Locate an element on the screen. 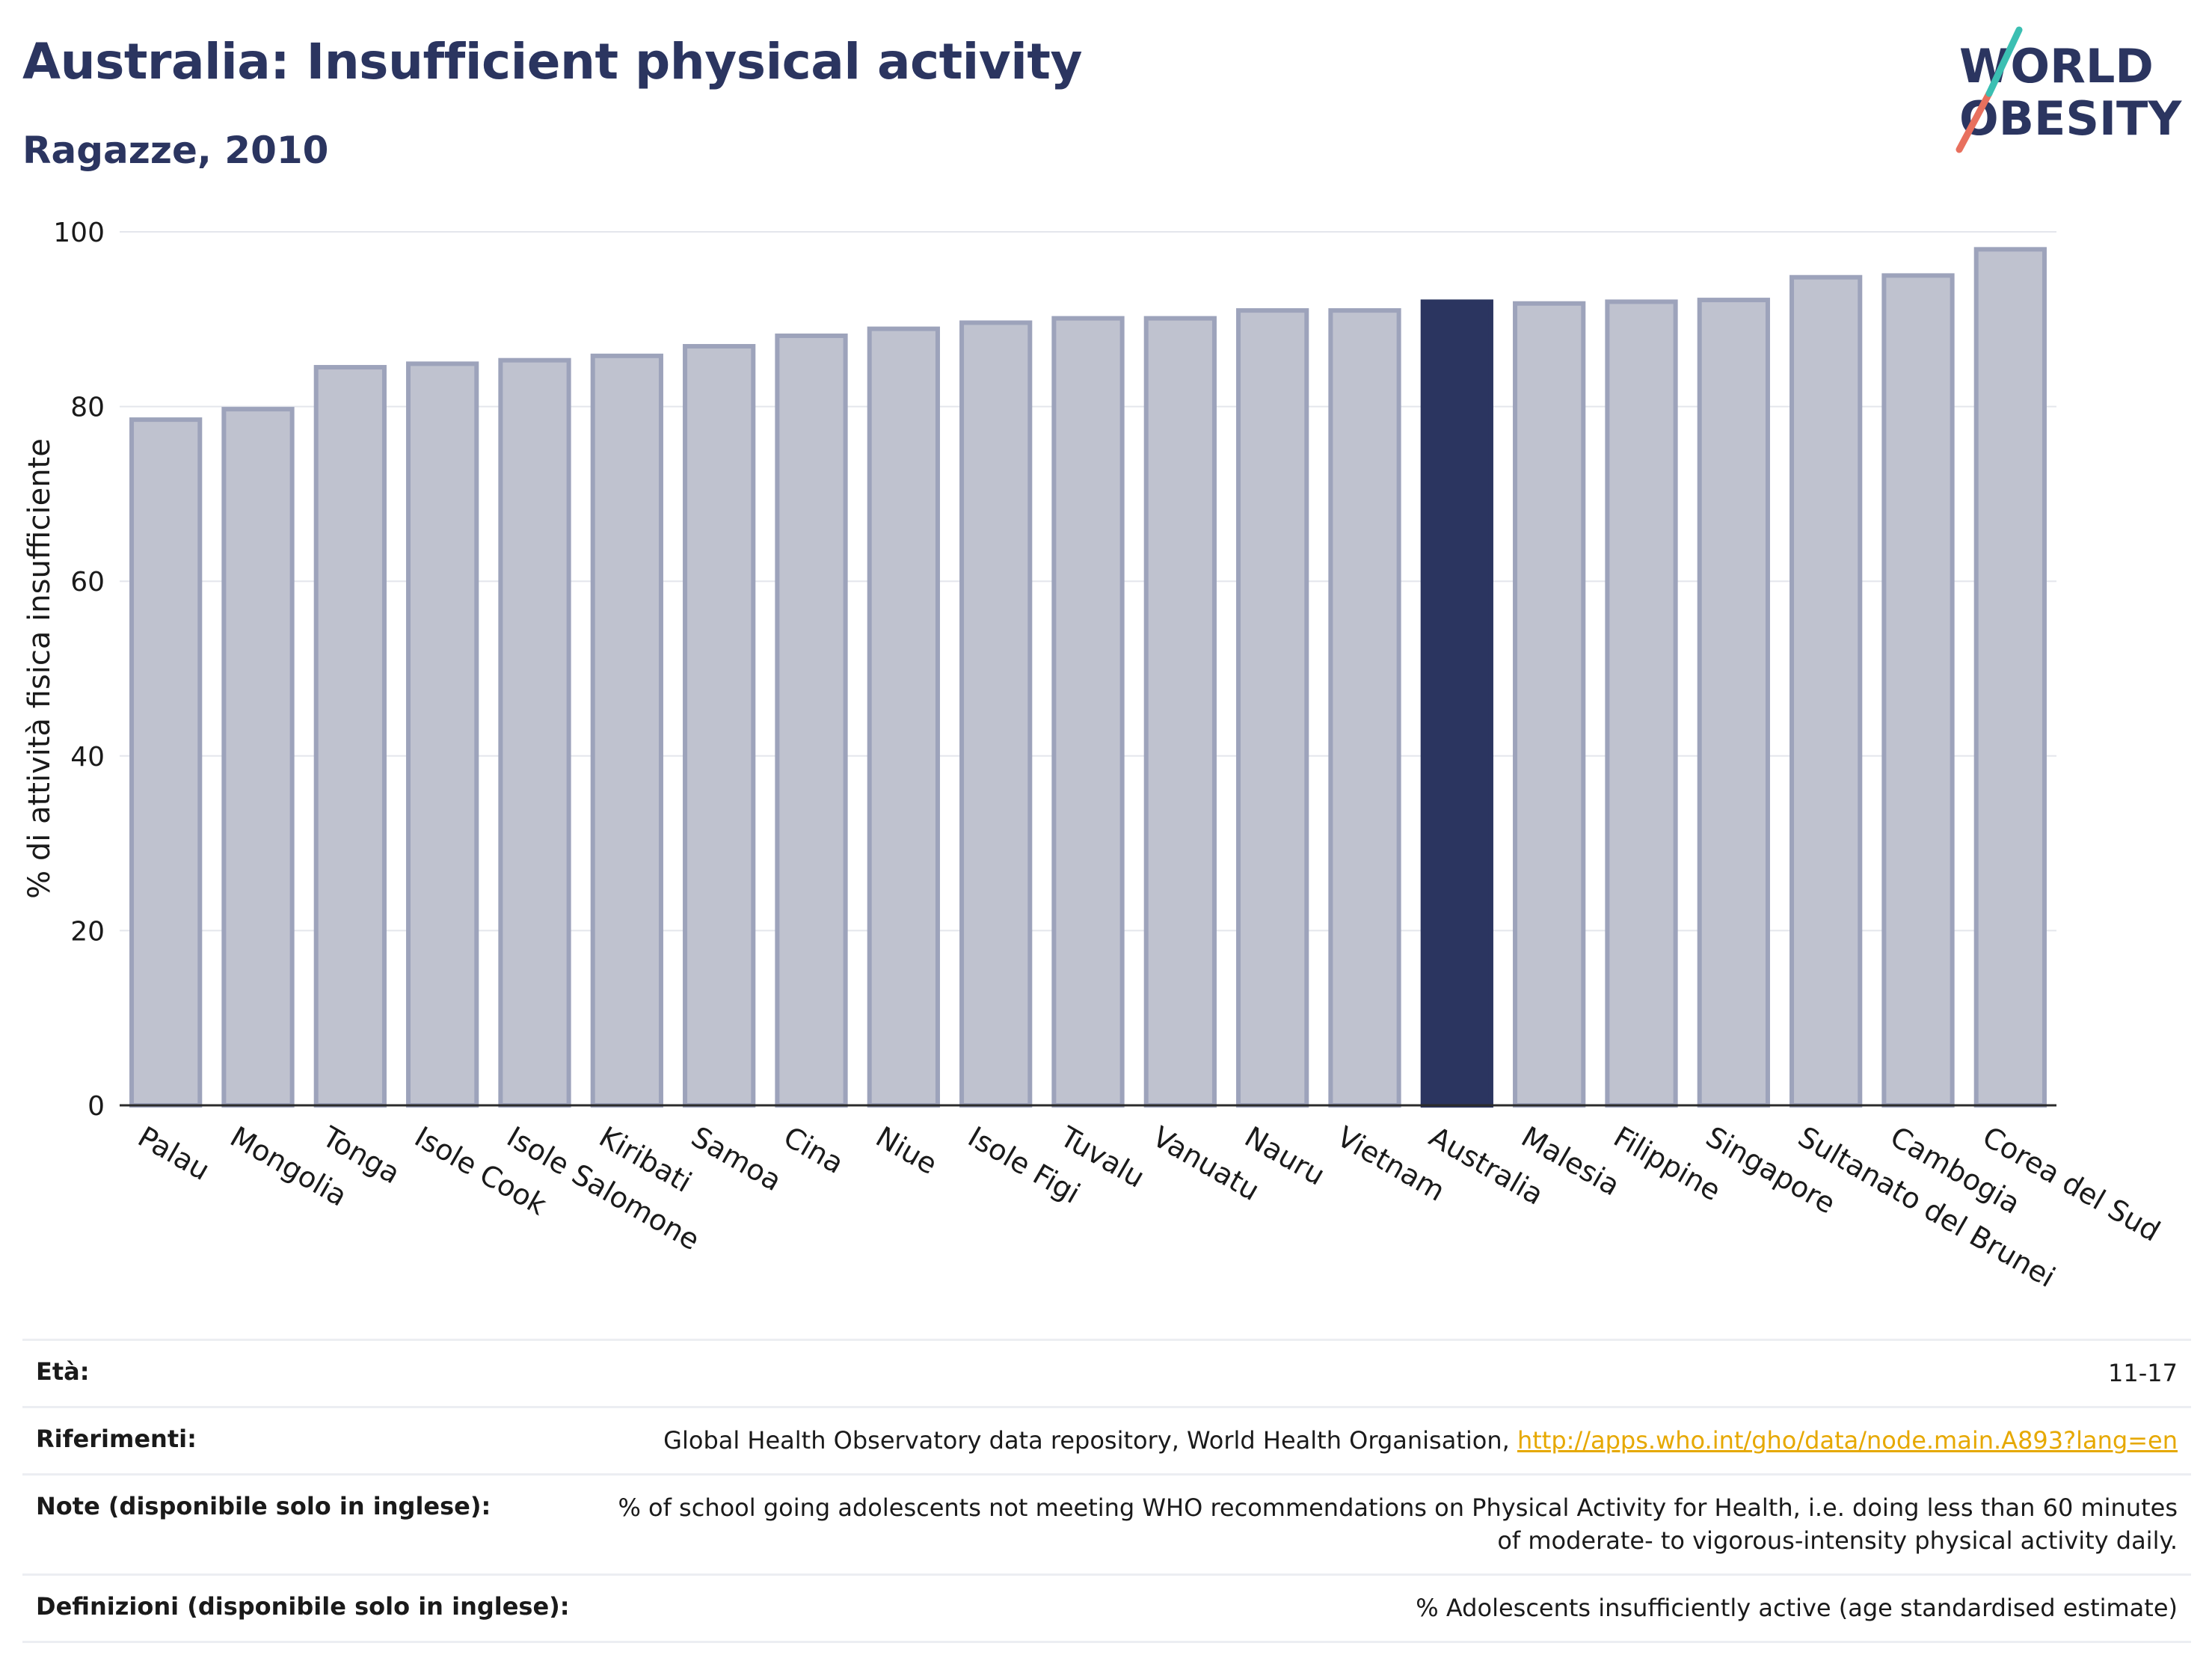  logo-slash-teal is located at coordinates (2004, 61).